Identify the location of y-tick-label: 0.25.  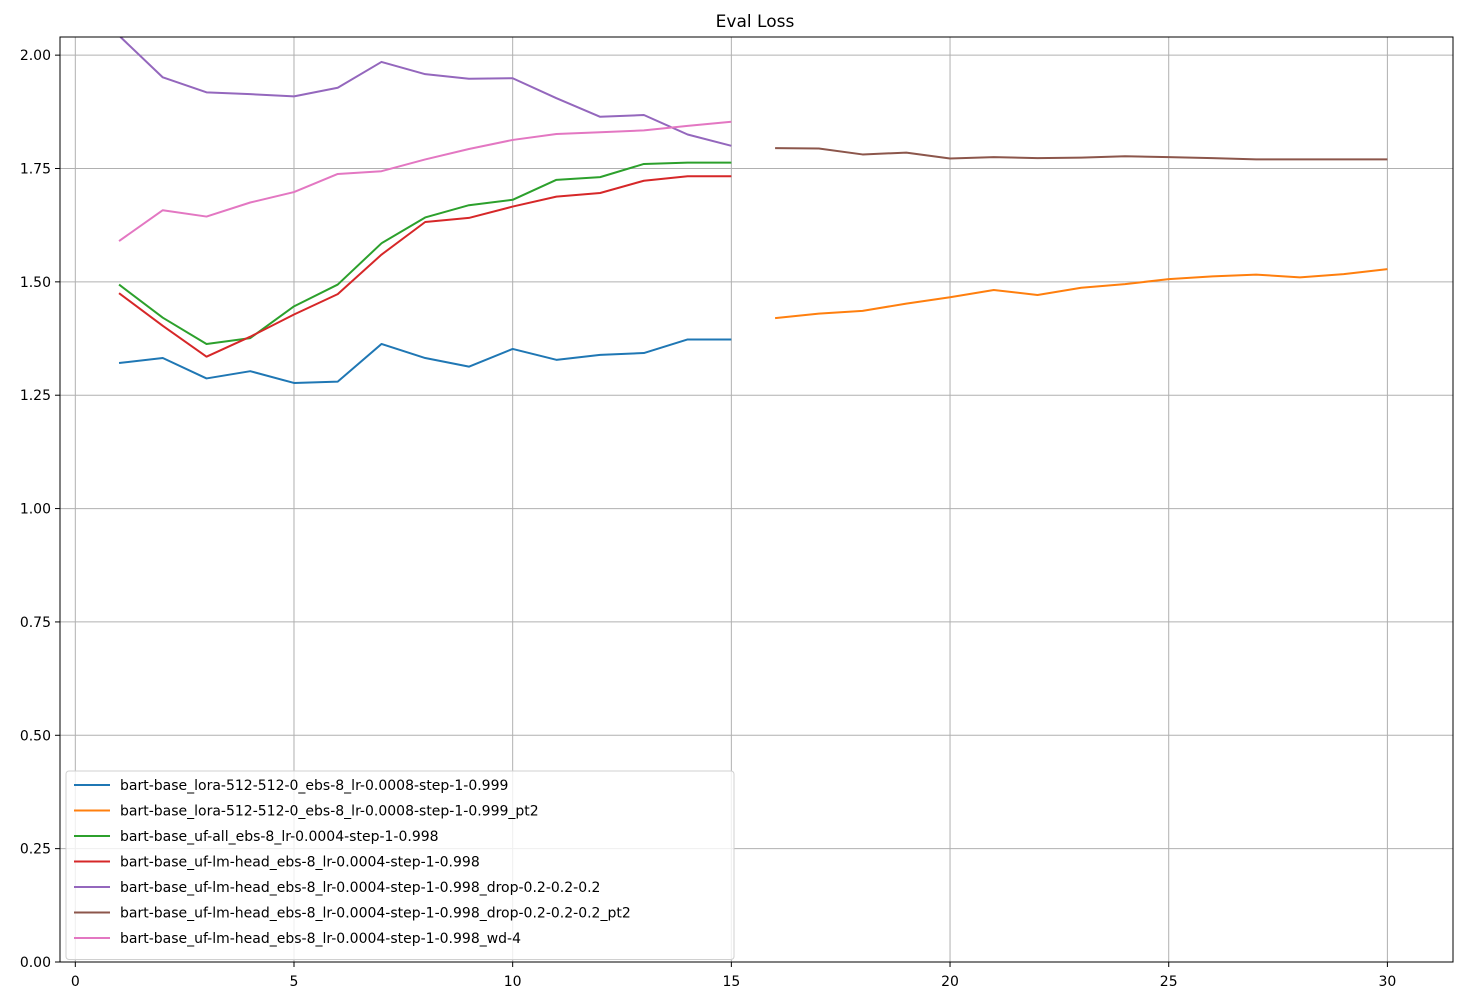
(35, 850).